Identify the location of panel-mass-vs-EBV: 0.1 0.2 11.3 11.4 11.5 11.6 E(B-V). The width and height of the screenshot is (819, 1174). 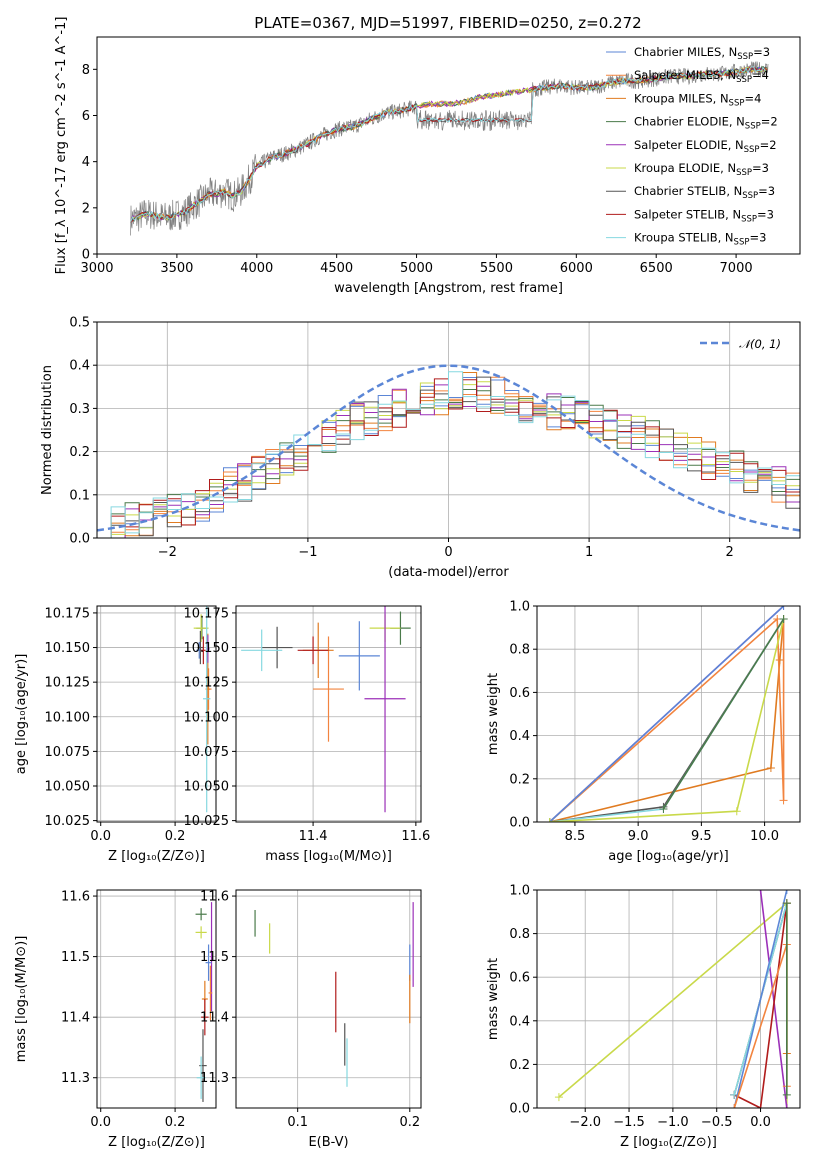
(311, 1019).